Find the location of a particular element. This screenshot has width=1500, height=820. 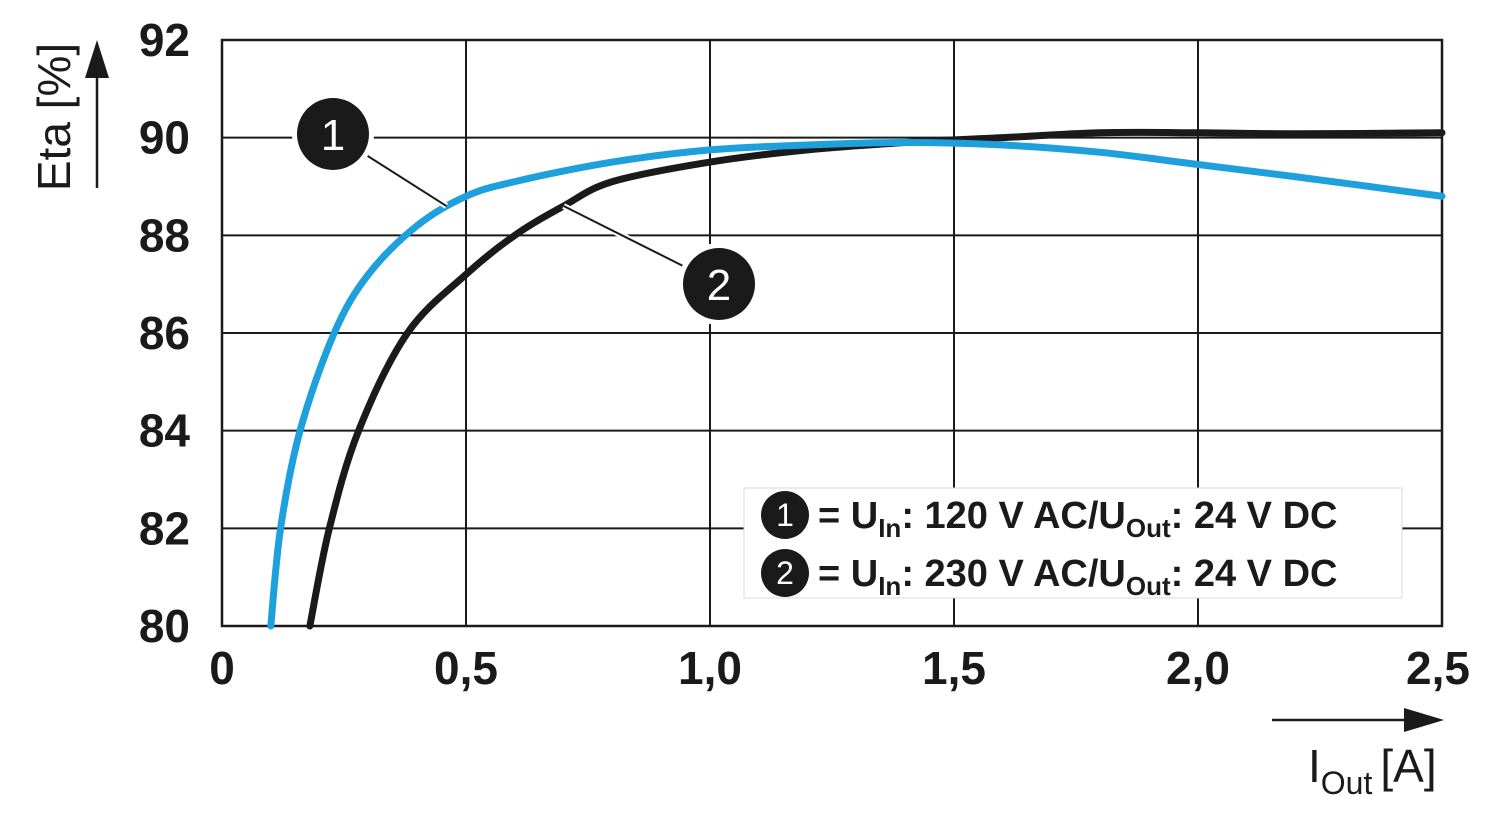

y-tick-label-1: 82 is located at coordinates (164, 528).